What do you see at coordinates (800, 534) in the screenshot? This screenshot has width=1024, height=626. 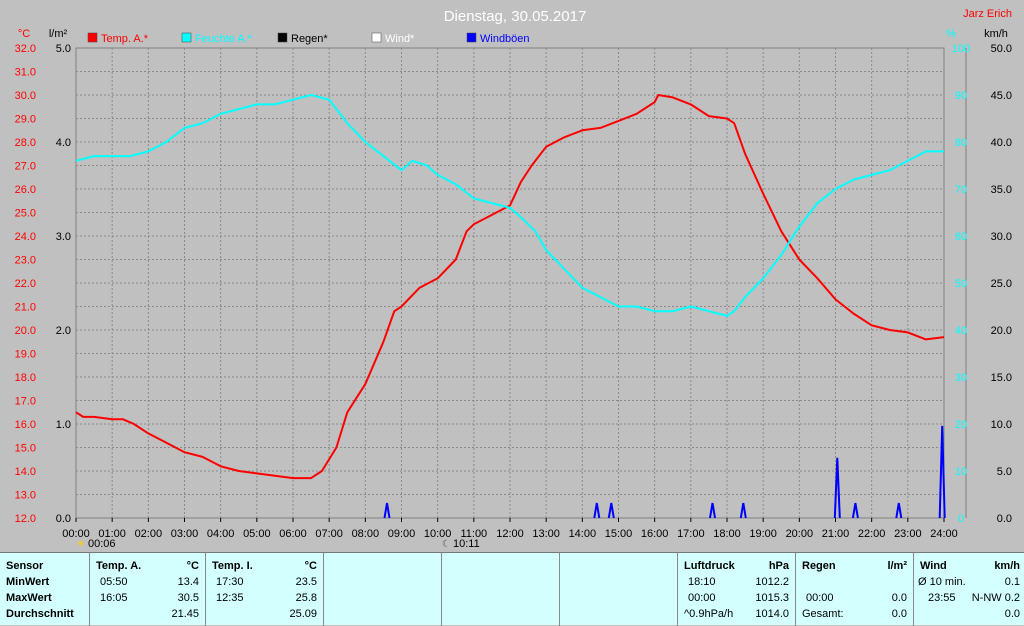 I see `x-tick-label: 20:00` at bounding box center [800, 534].